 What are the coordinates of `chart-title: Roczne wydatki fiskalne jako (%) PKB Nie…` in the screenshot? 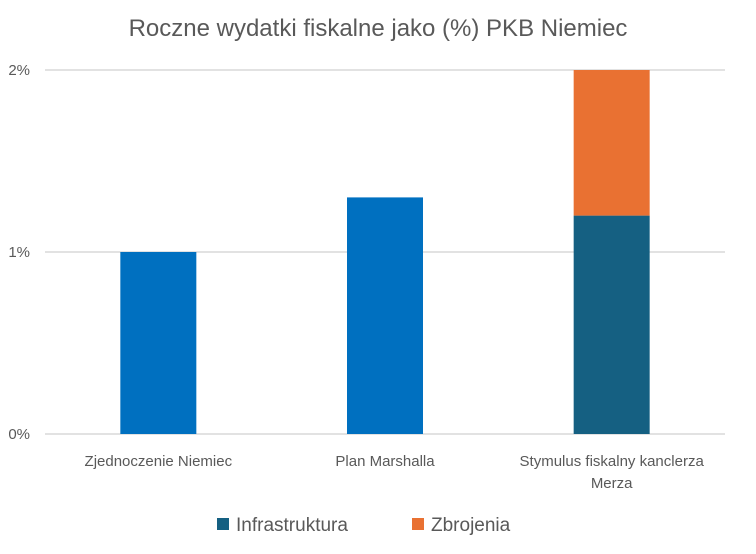 It's located at (378, 28).